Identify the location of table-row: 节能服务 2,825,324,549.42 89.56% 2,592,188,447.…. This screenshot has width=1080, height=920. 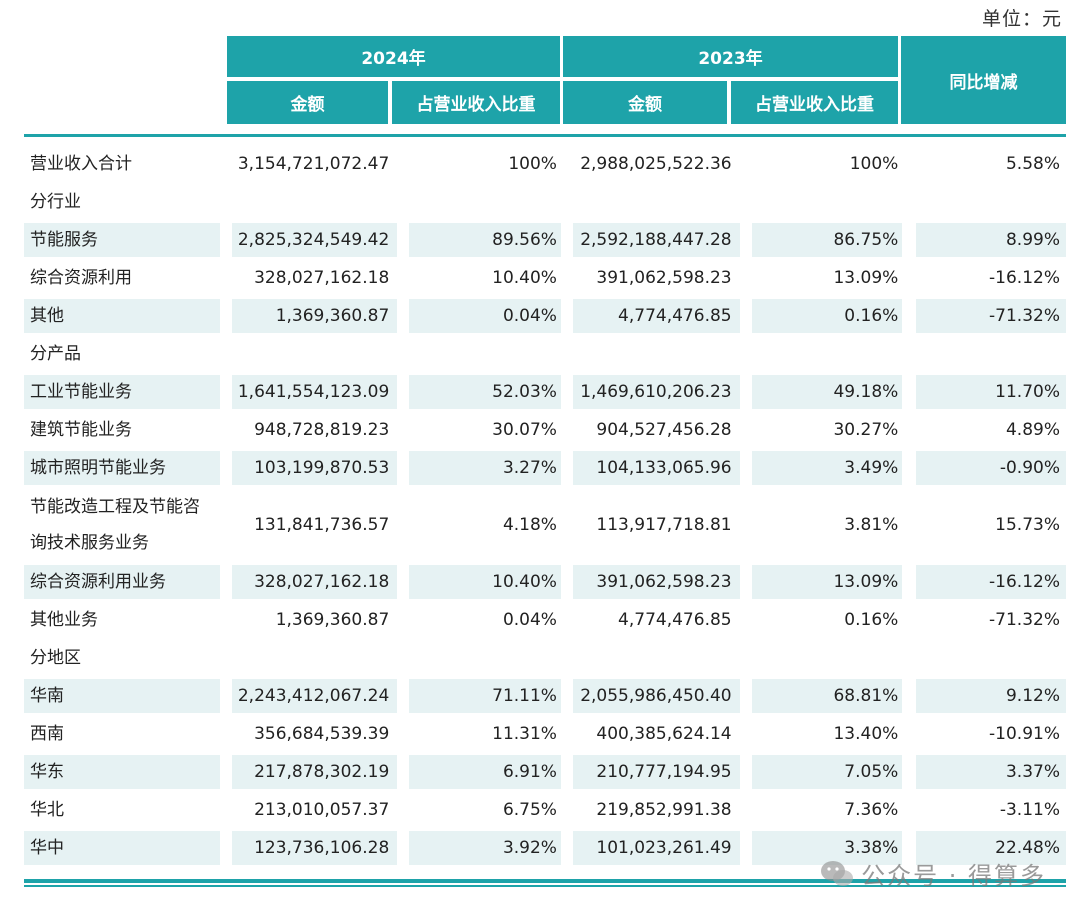
(545, 240).